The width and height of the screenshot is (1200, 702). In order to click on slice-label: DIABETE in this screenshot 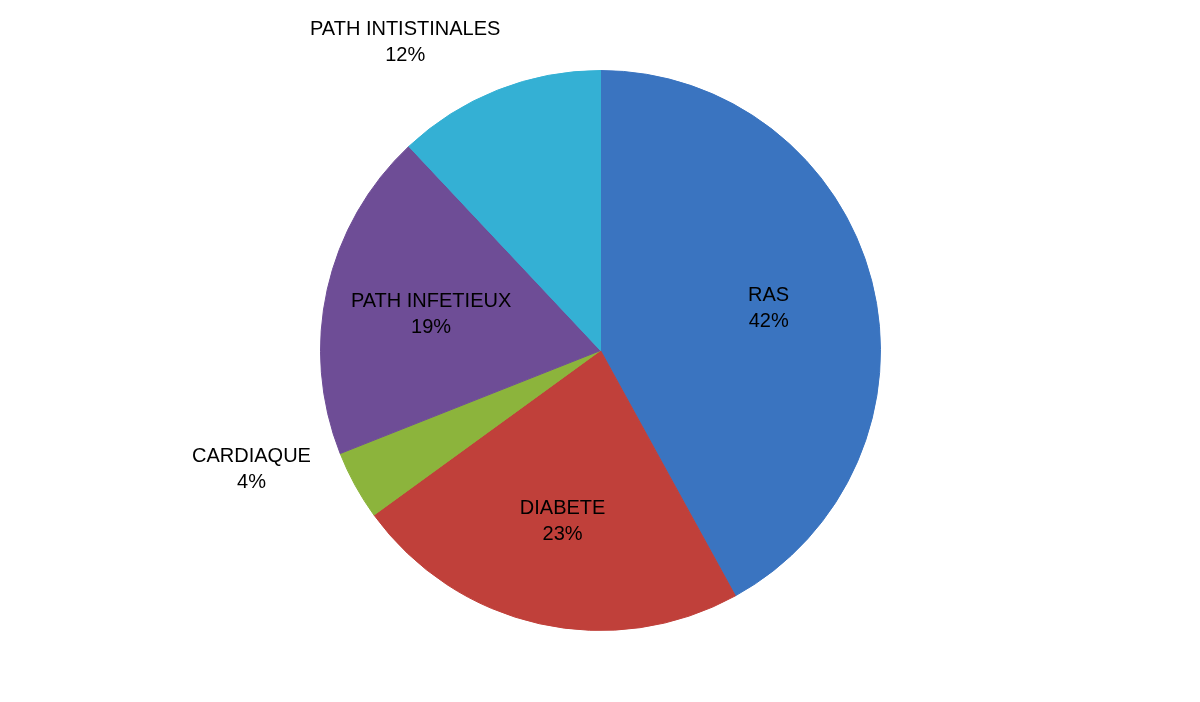, I will do `click(562, 506)`.